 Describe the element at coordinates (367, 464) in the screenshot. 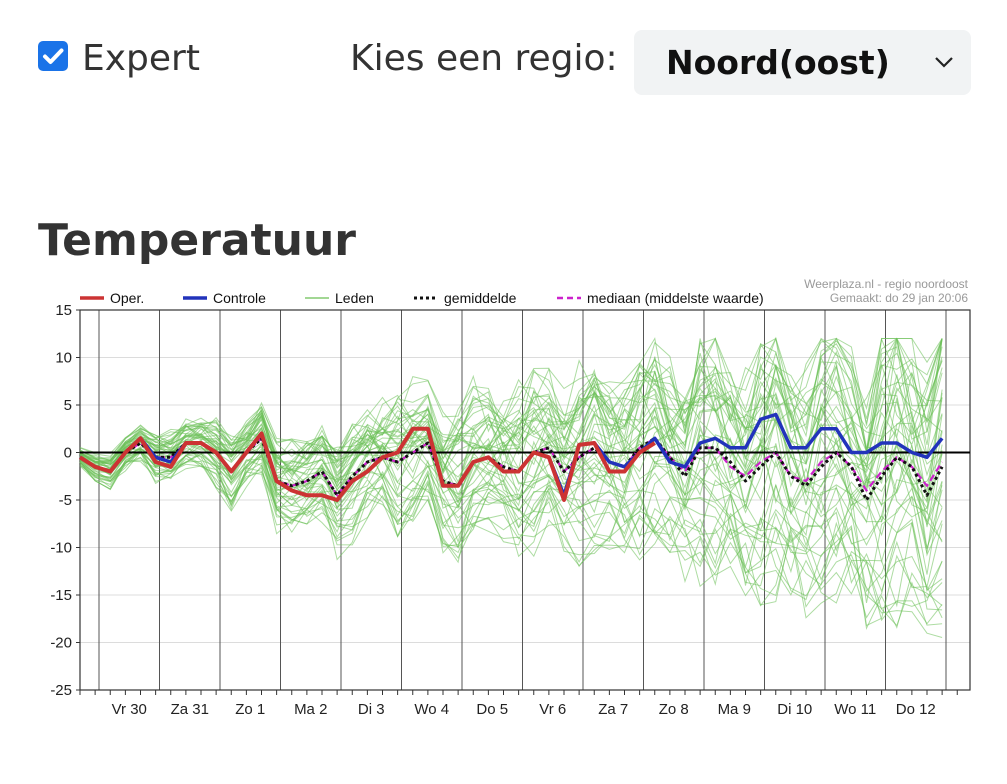

I see `oper-series-line` at that location.